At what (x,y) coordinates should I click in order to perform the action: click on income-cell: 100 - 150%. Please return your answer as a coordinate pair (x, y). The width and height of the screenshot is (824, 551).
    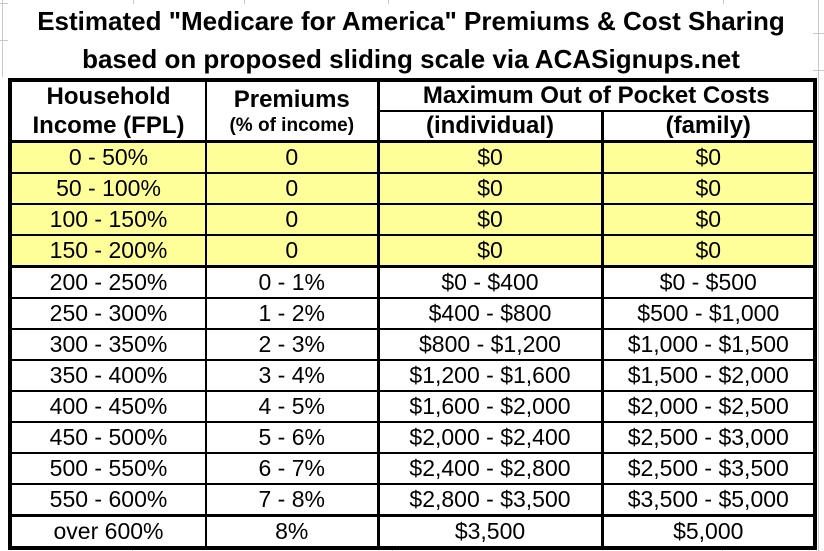
    Looking at the image, I should click on (108, 219).